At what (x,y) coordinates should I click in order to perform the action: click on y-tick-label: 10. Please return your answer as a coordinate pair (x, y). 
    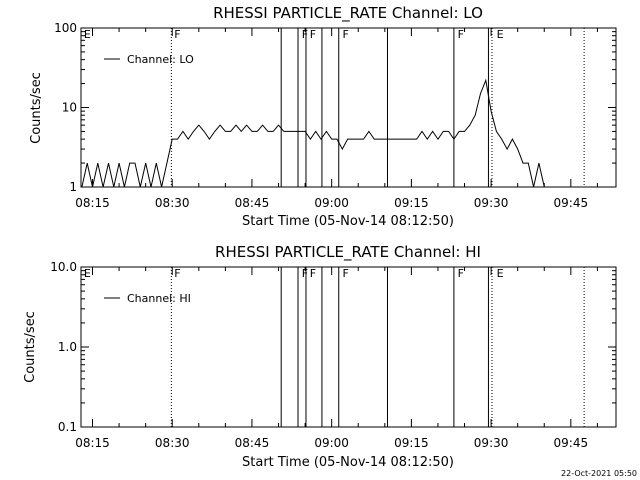
    Looking at the image, I should click on (69, 108).